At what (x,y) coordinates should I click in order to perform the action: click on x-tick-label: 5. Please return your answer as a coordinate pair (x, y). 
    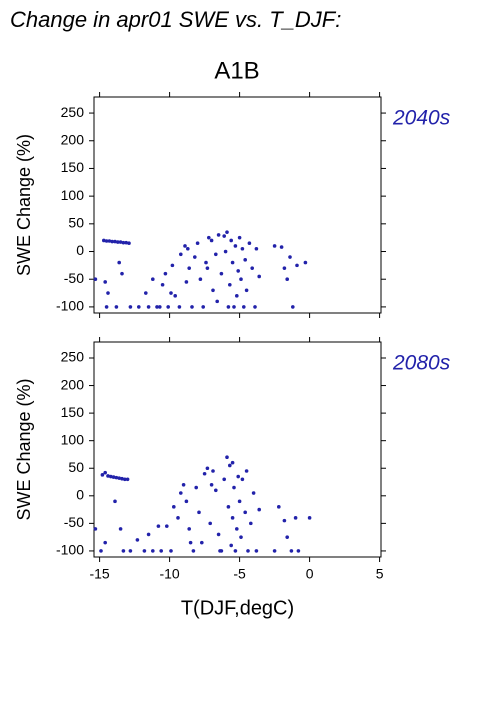
    Looking at the image, I should click on (380, 574).